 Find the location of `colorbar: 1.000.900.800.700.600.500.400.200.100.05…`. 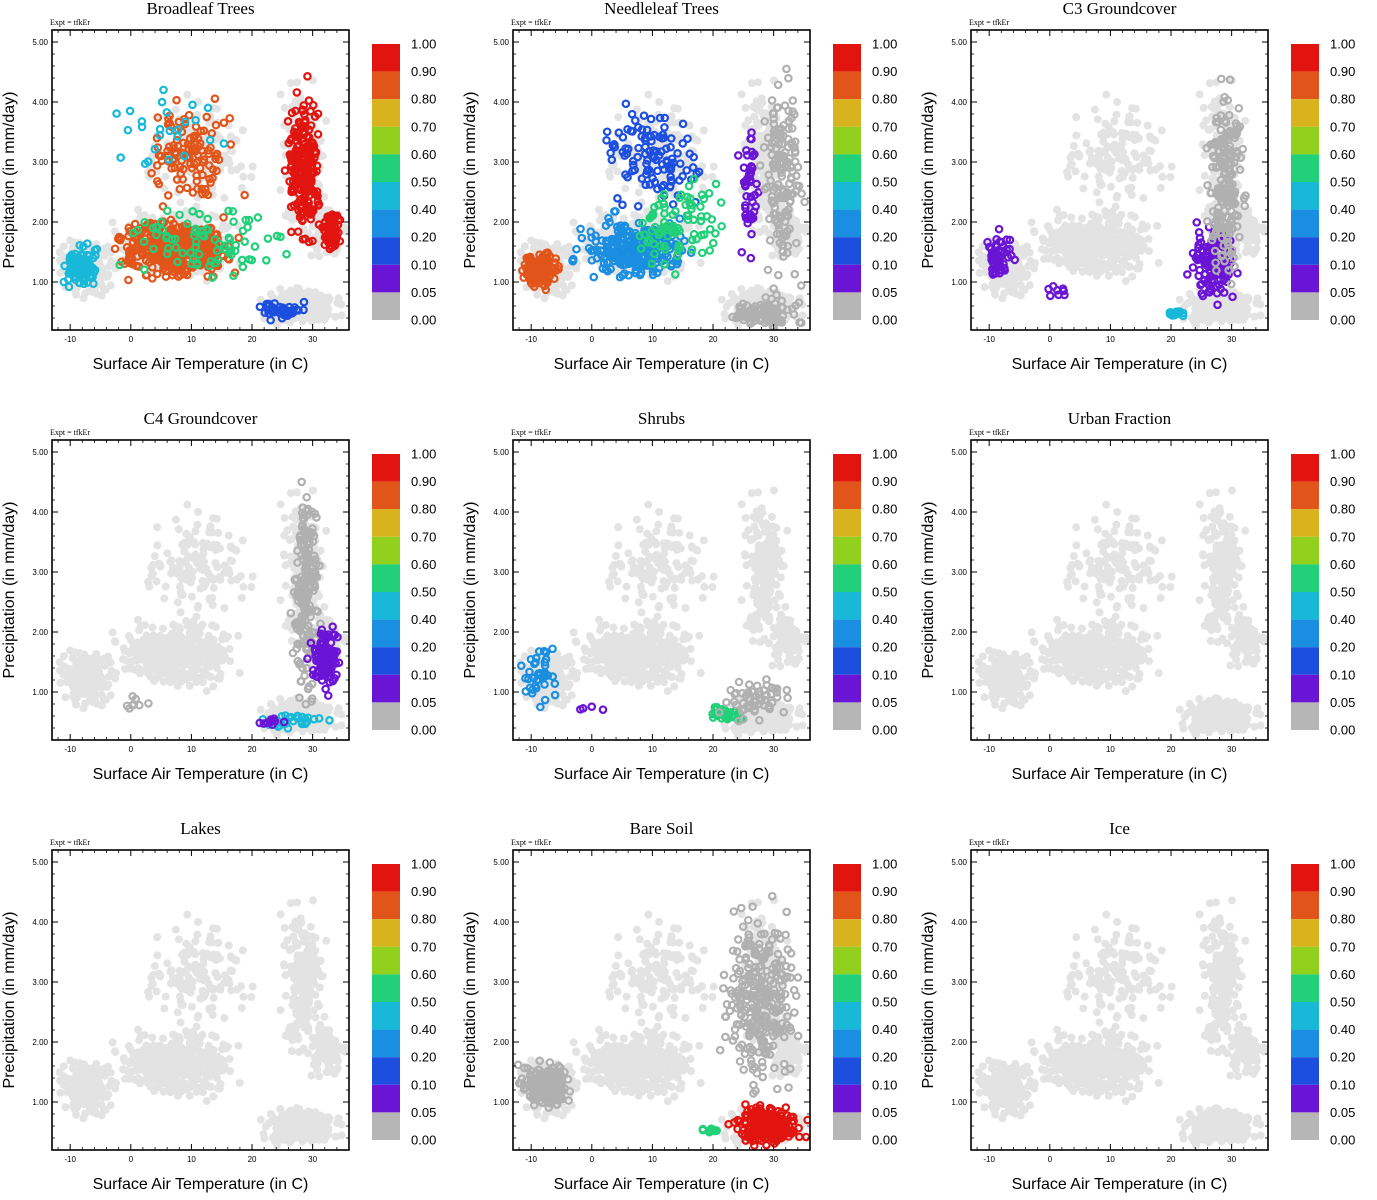

colorbar: 1.000.900.800.700.600.500.400.200.100.05… is located at coordinates (404, 182).